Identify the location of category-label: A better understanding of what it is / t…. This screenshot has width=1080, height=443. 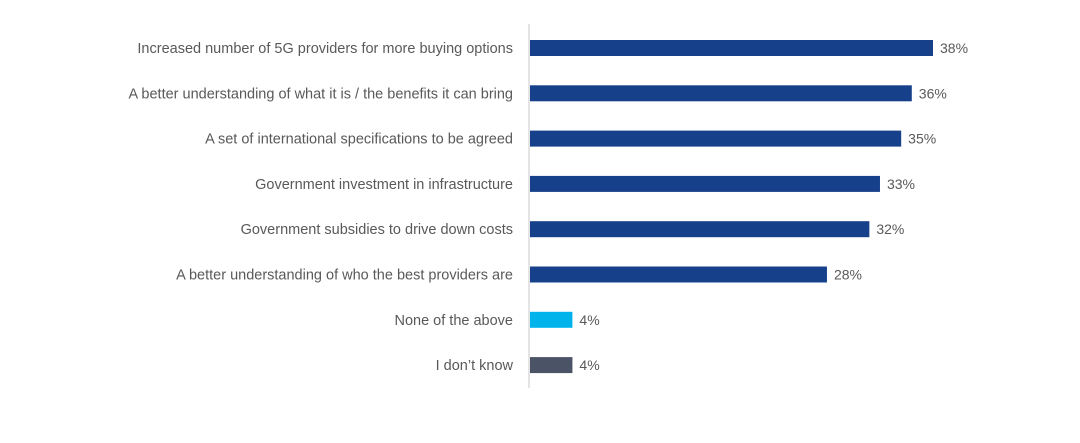
(321, 94).